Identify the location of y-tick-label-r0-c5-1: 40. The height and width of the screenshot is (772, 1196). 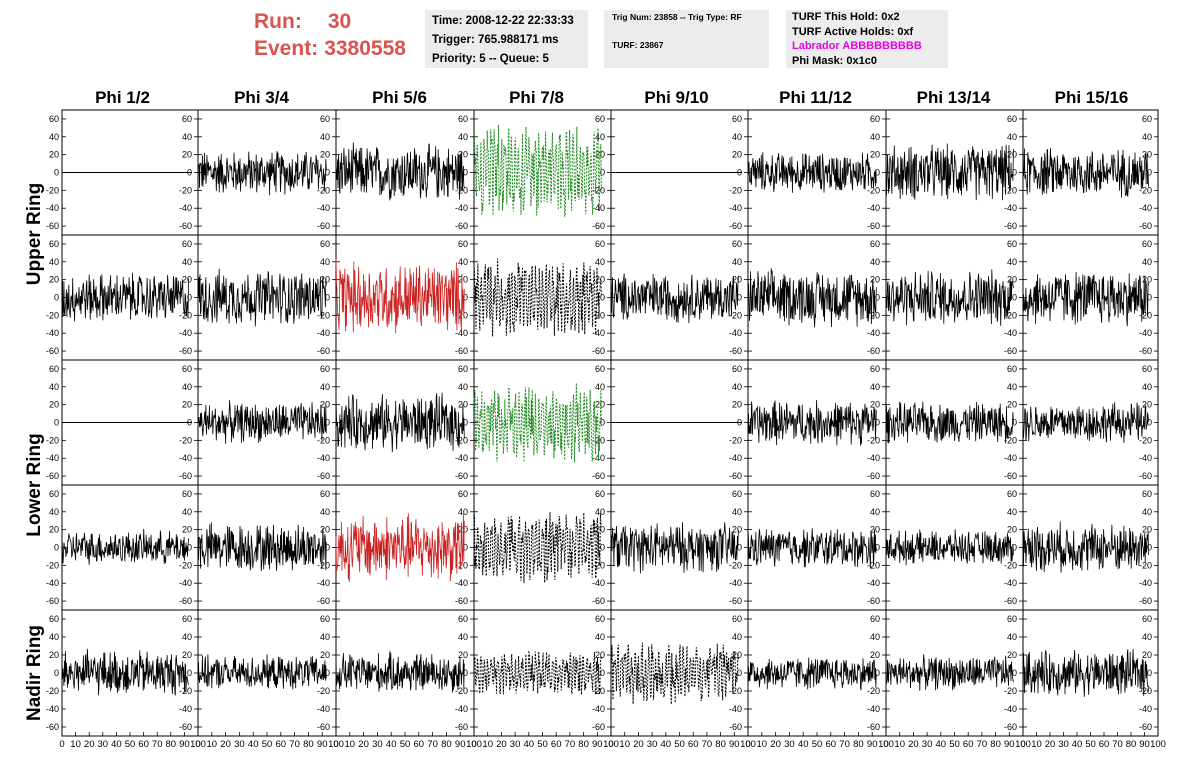
(875, 137).